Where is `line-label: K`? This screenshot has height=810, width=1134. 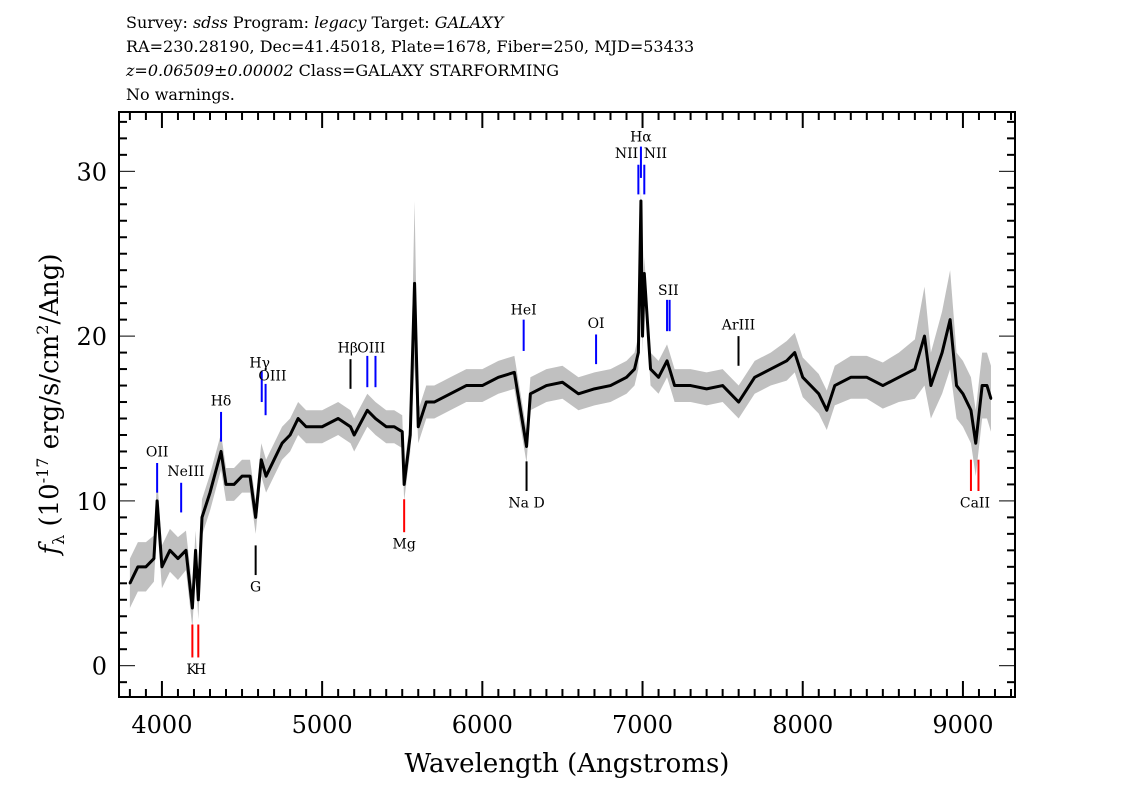
line-label: K is located at coordinates (191, 670).